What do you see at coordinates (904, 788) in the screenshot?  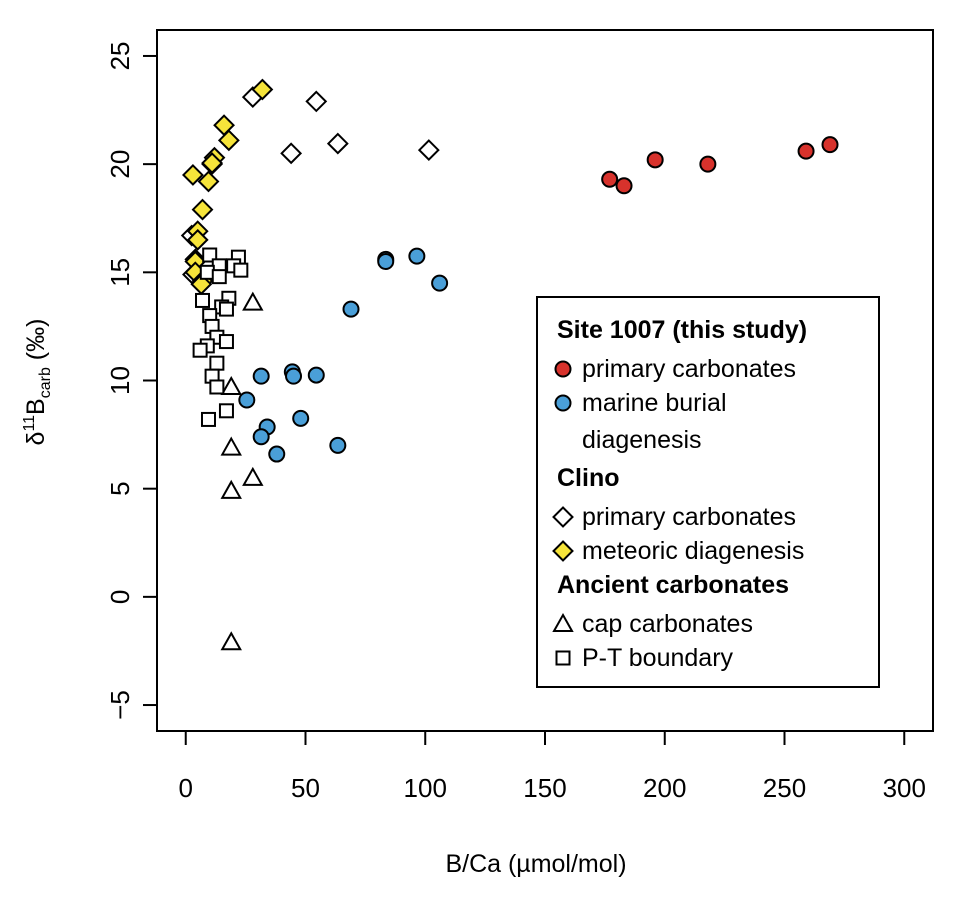 I see `x-tick-label: 300` at bounding box center [904, 788].